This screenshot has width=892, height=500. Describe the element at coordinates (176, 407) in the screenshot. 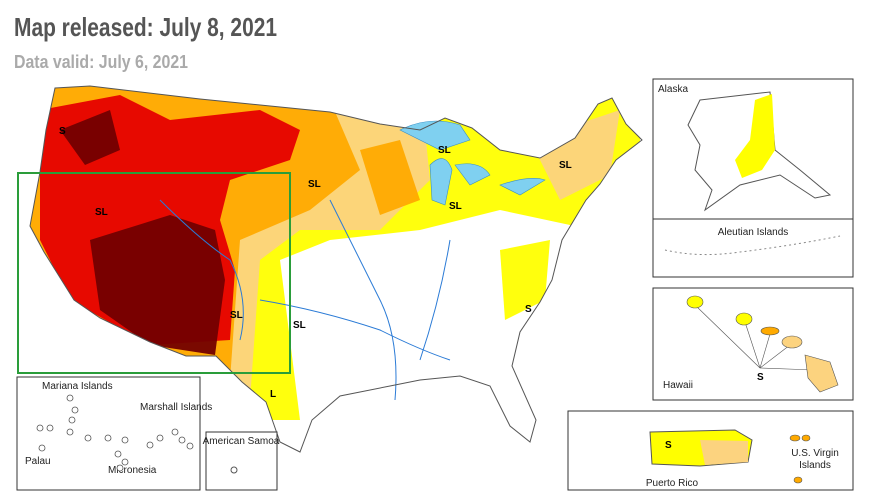

I see `inset-label: Marshall Islands` at that location.